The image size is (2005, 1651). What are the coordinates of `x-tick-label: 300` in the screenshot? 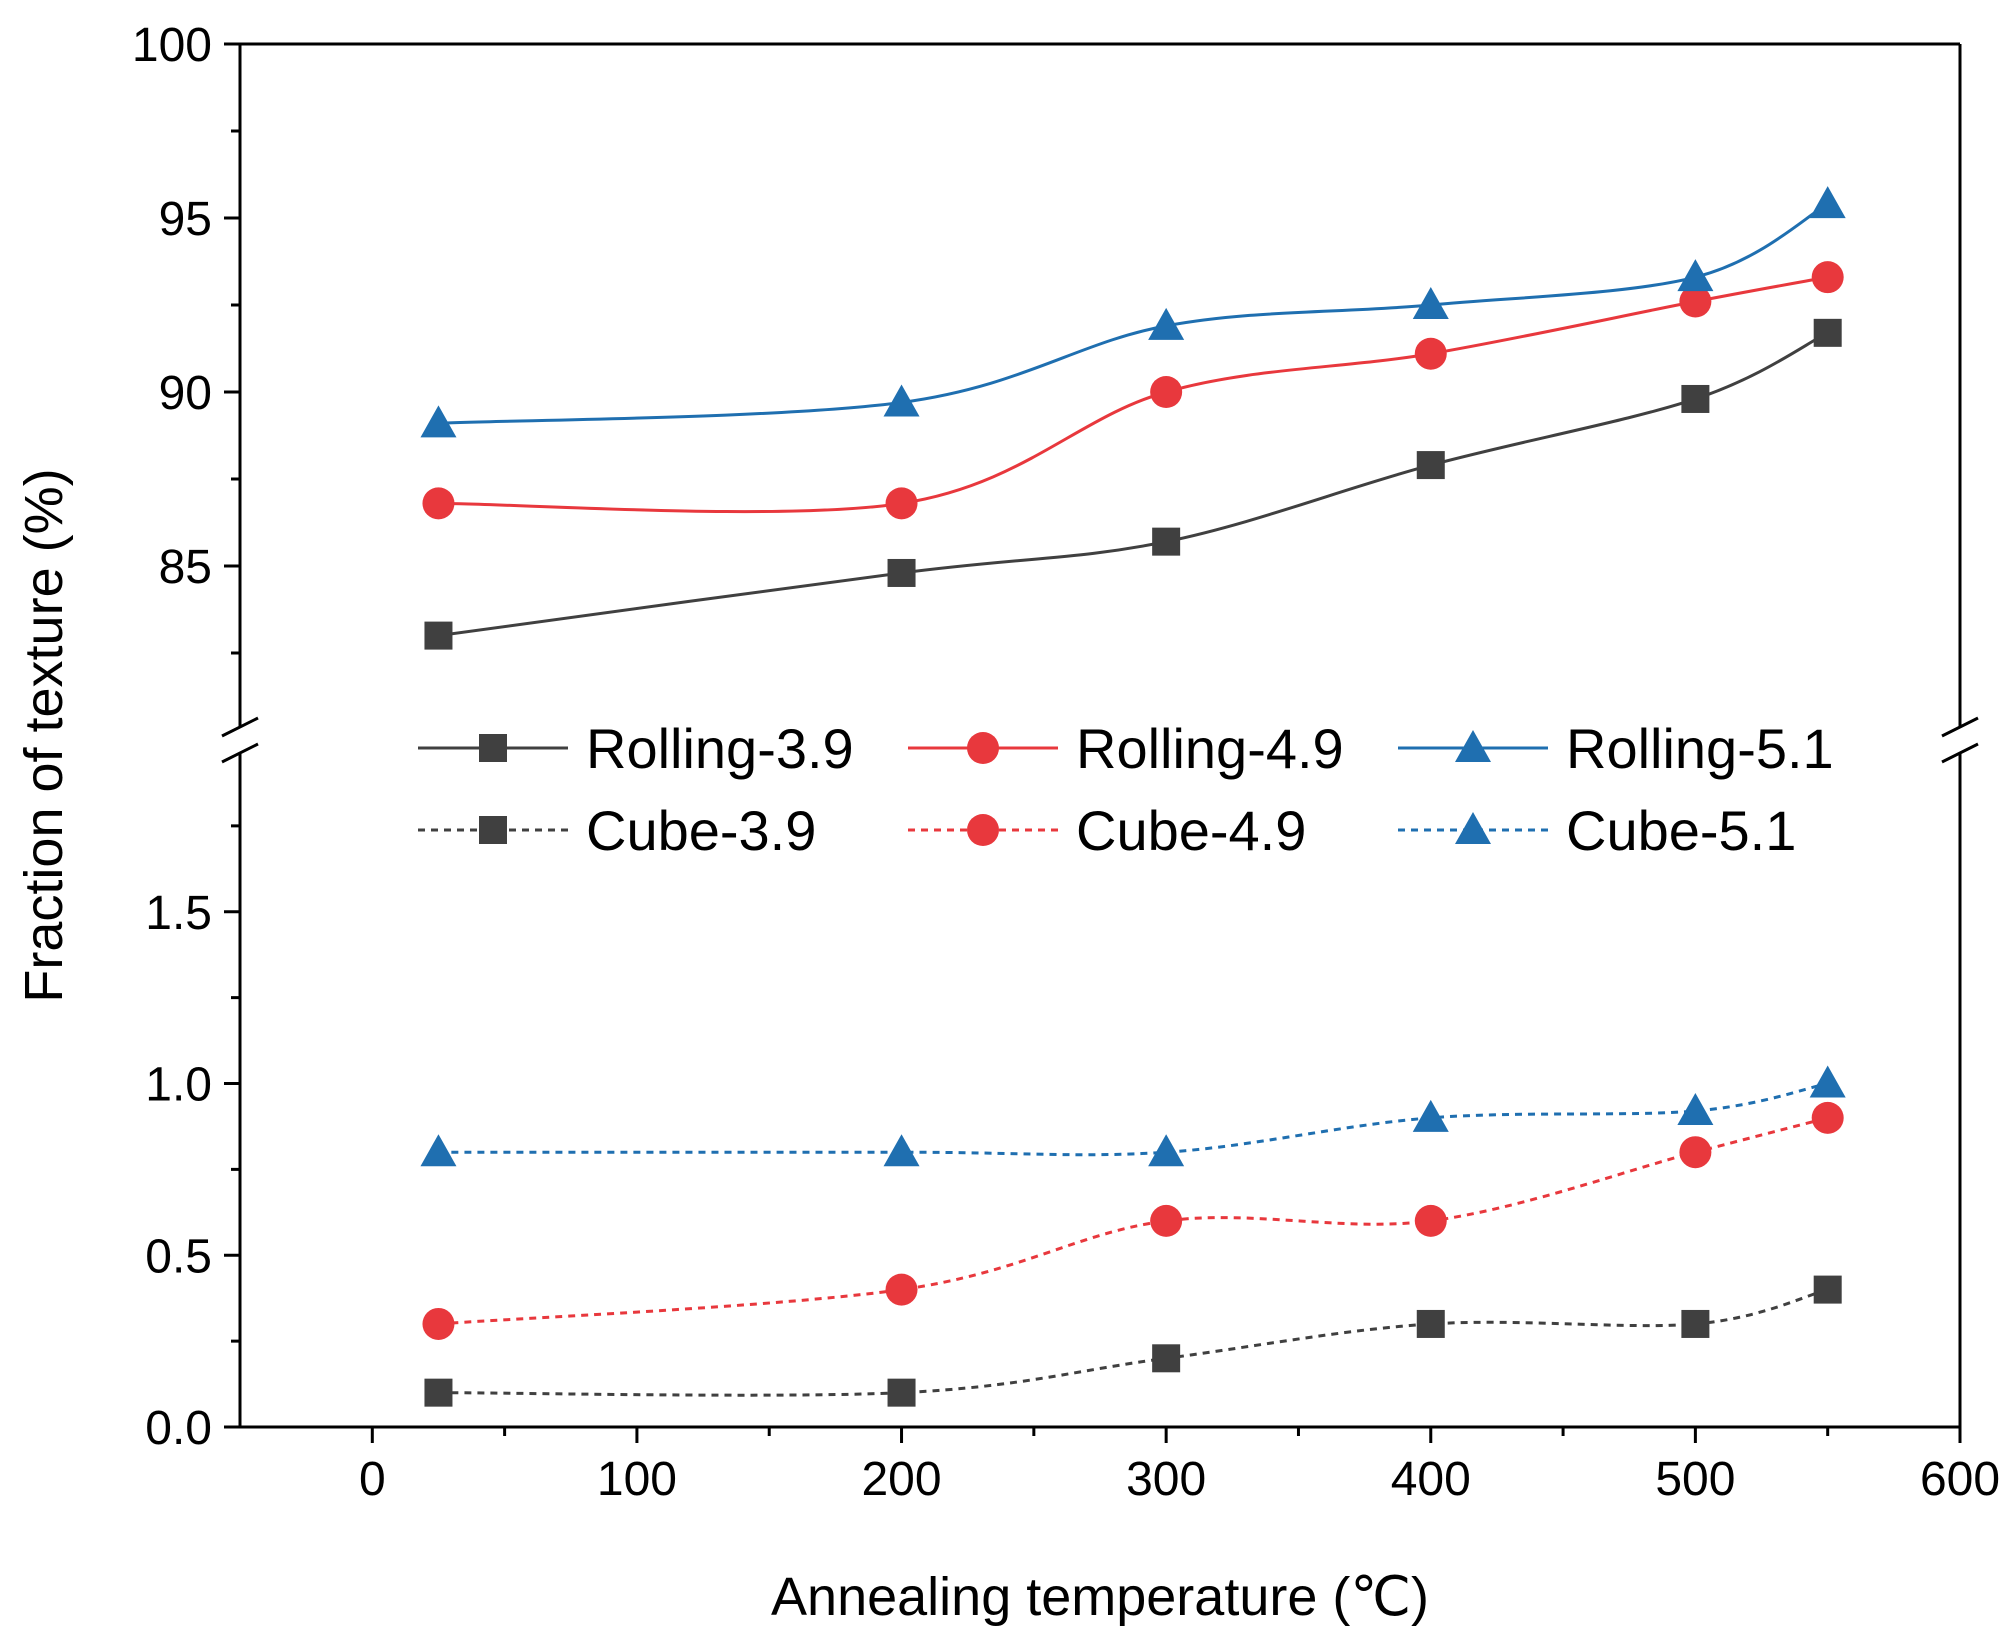 It's located at (1166, 1479).